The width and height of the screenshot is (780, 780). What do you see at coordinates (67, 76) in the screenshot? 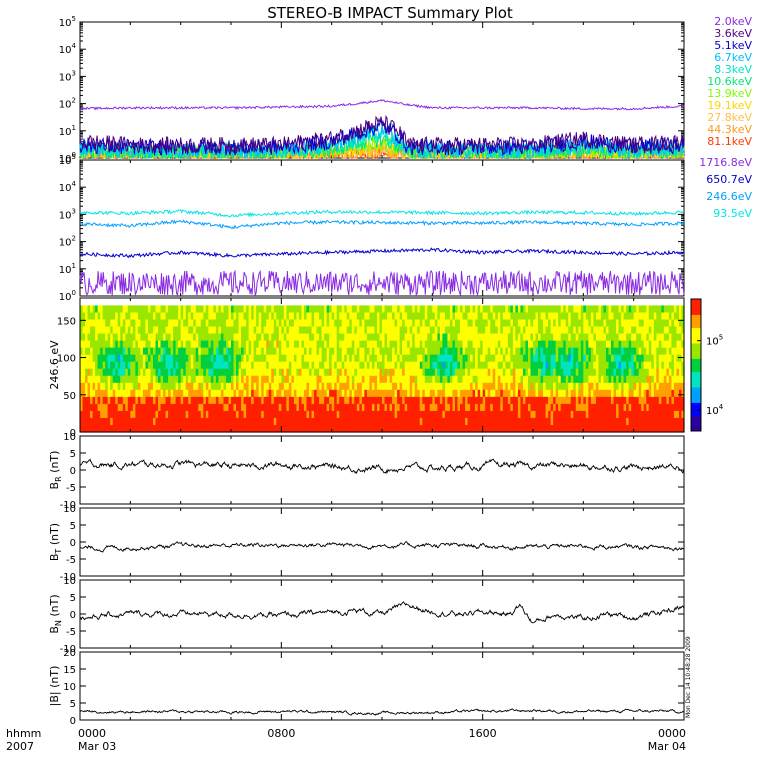
I see `ste-ytick-label: 103` at bounding box center [67, 76].